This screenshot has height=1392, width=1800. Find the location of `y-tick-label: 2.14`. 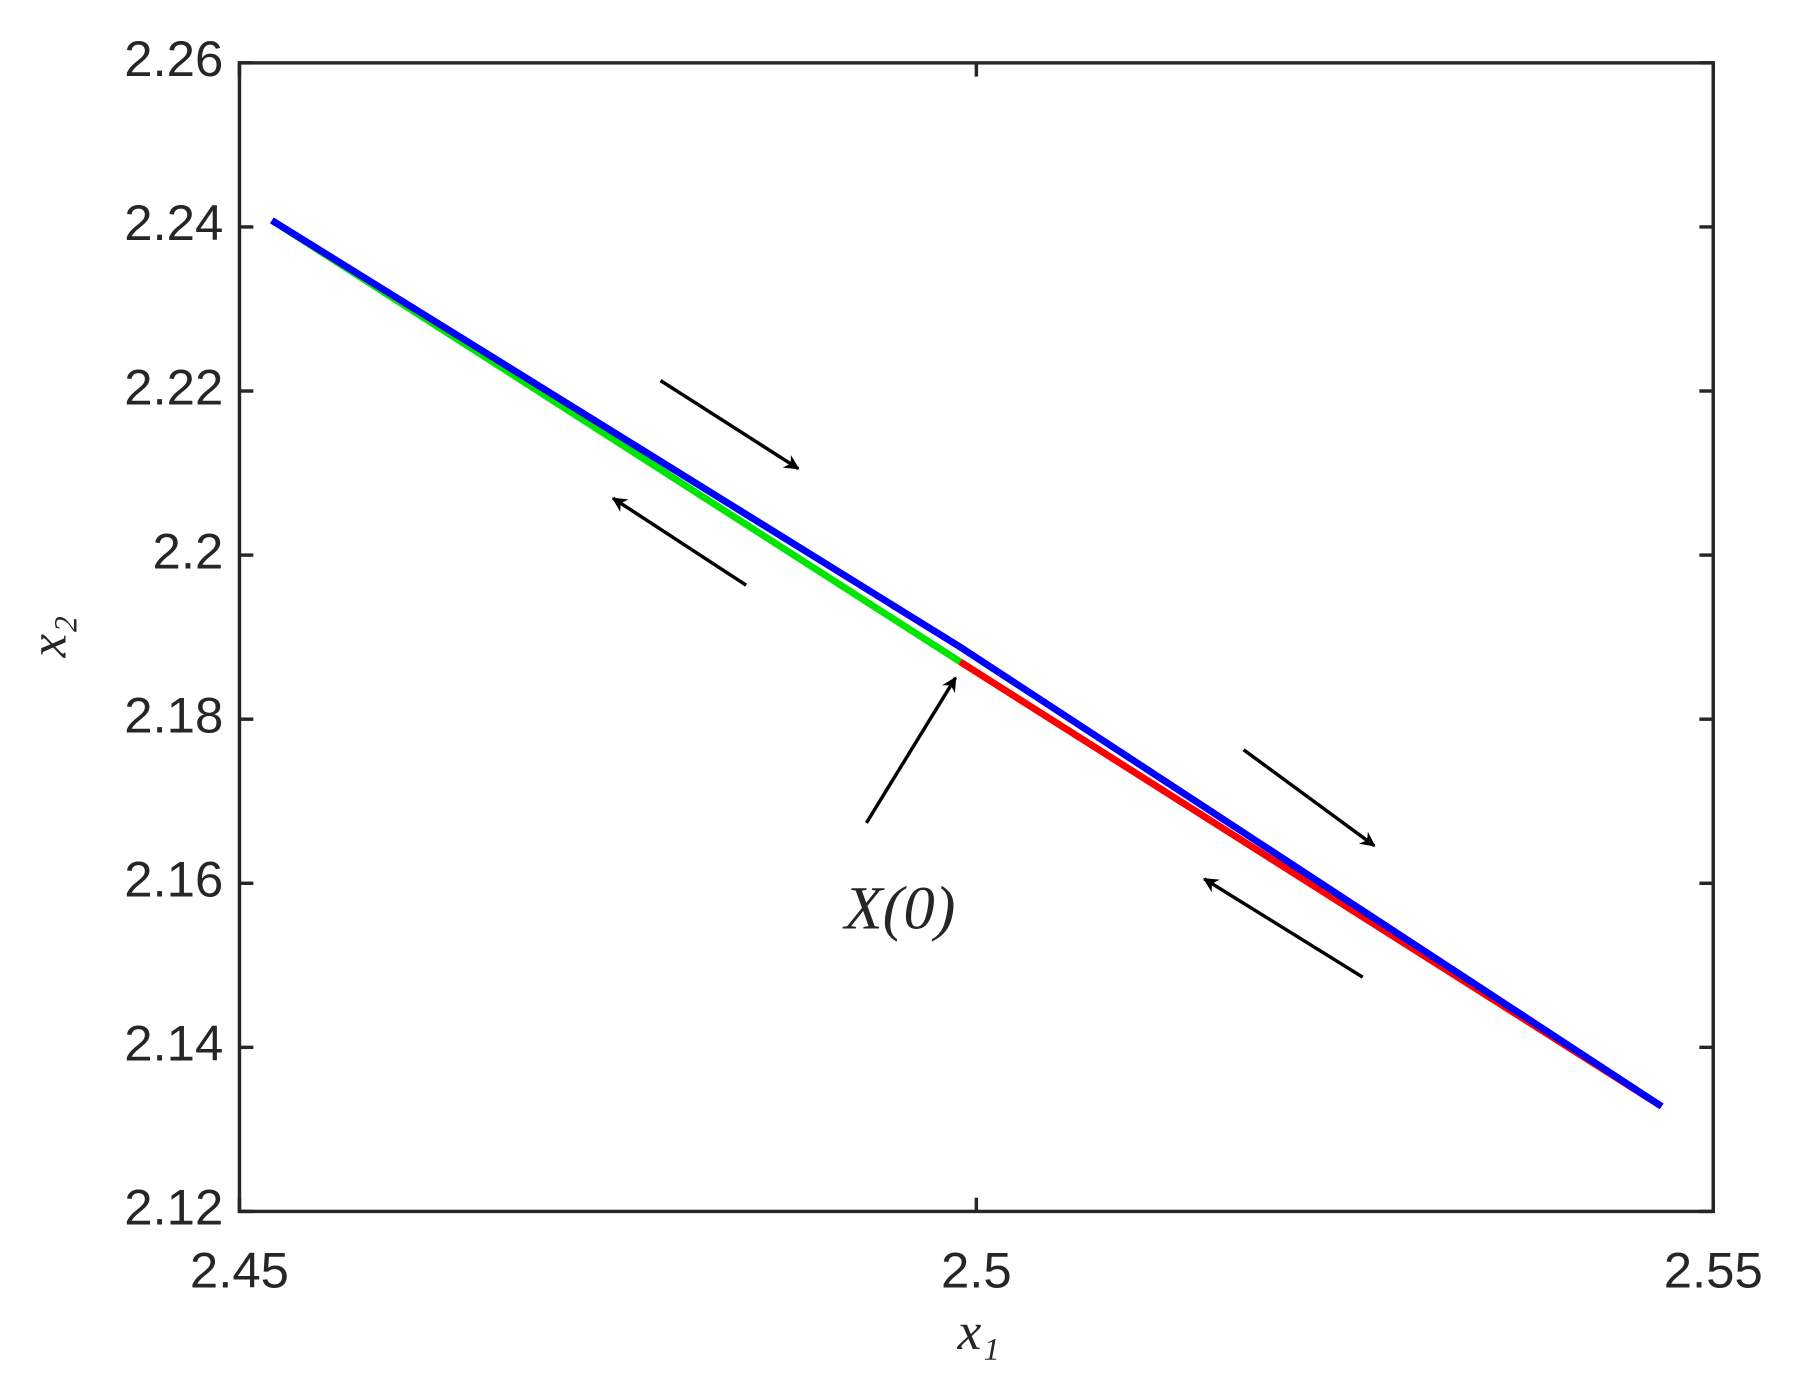

y-tick-label: 2.14 is located at coordinates (173, 1043).